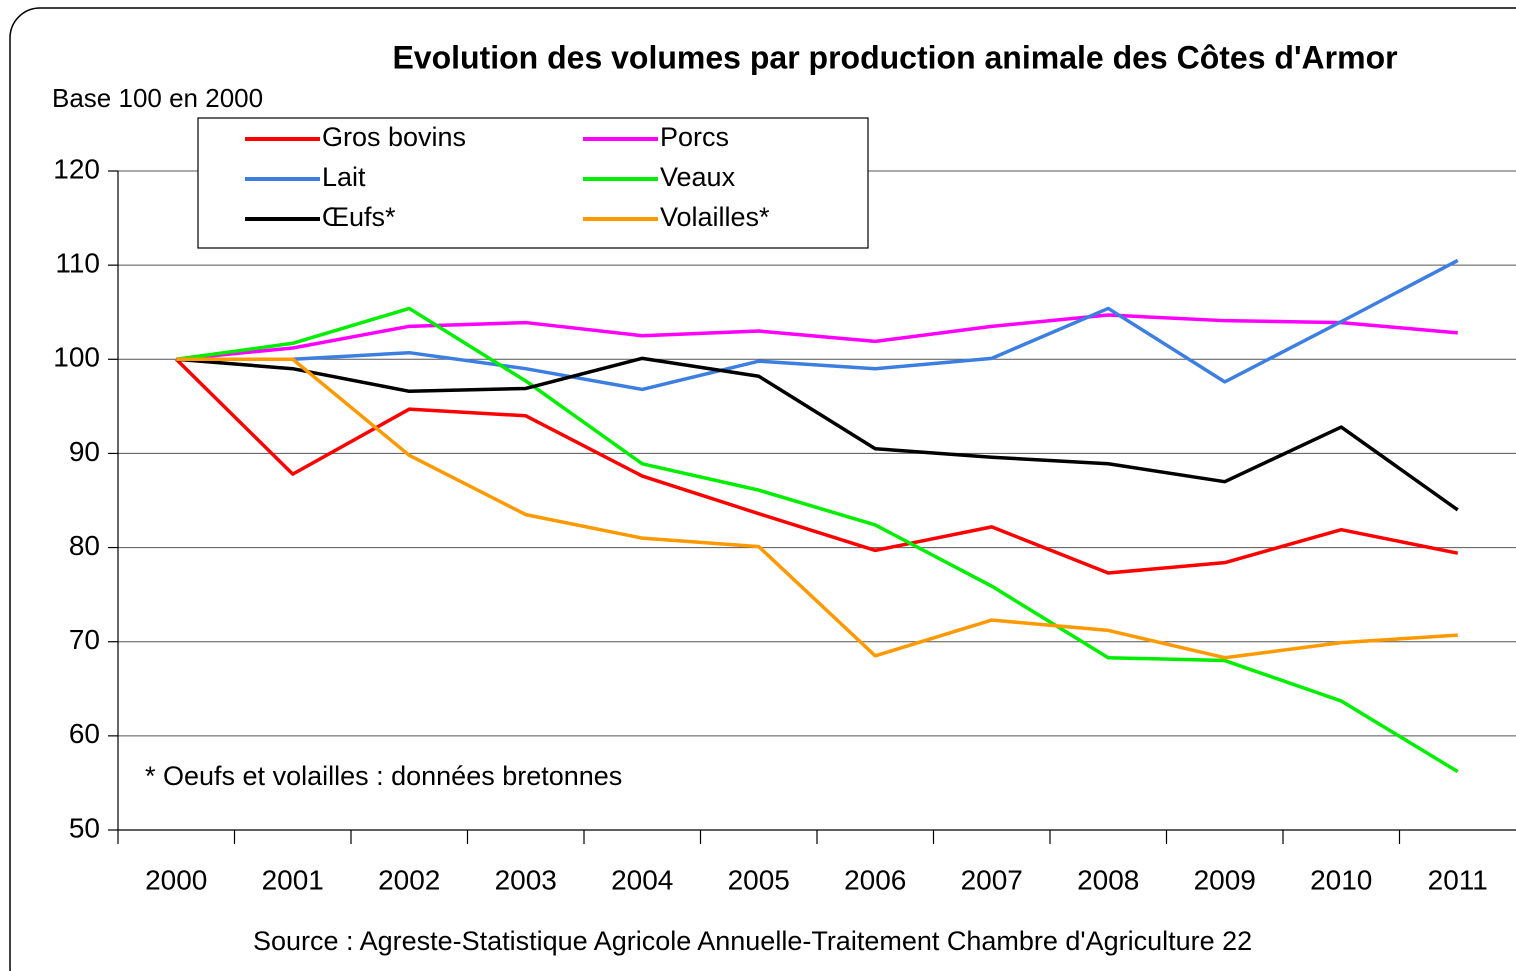  I want to click on y-tick-label: 60, so click(84, 733).